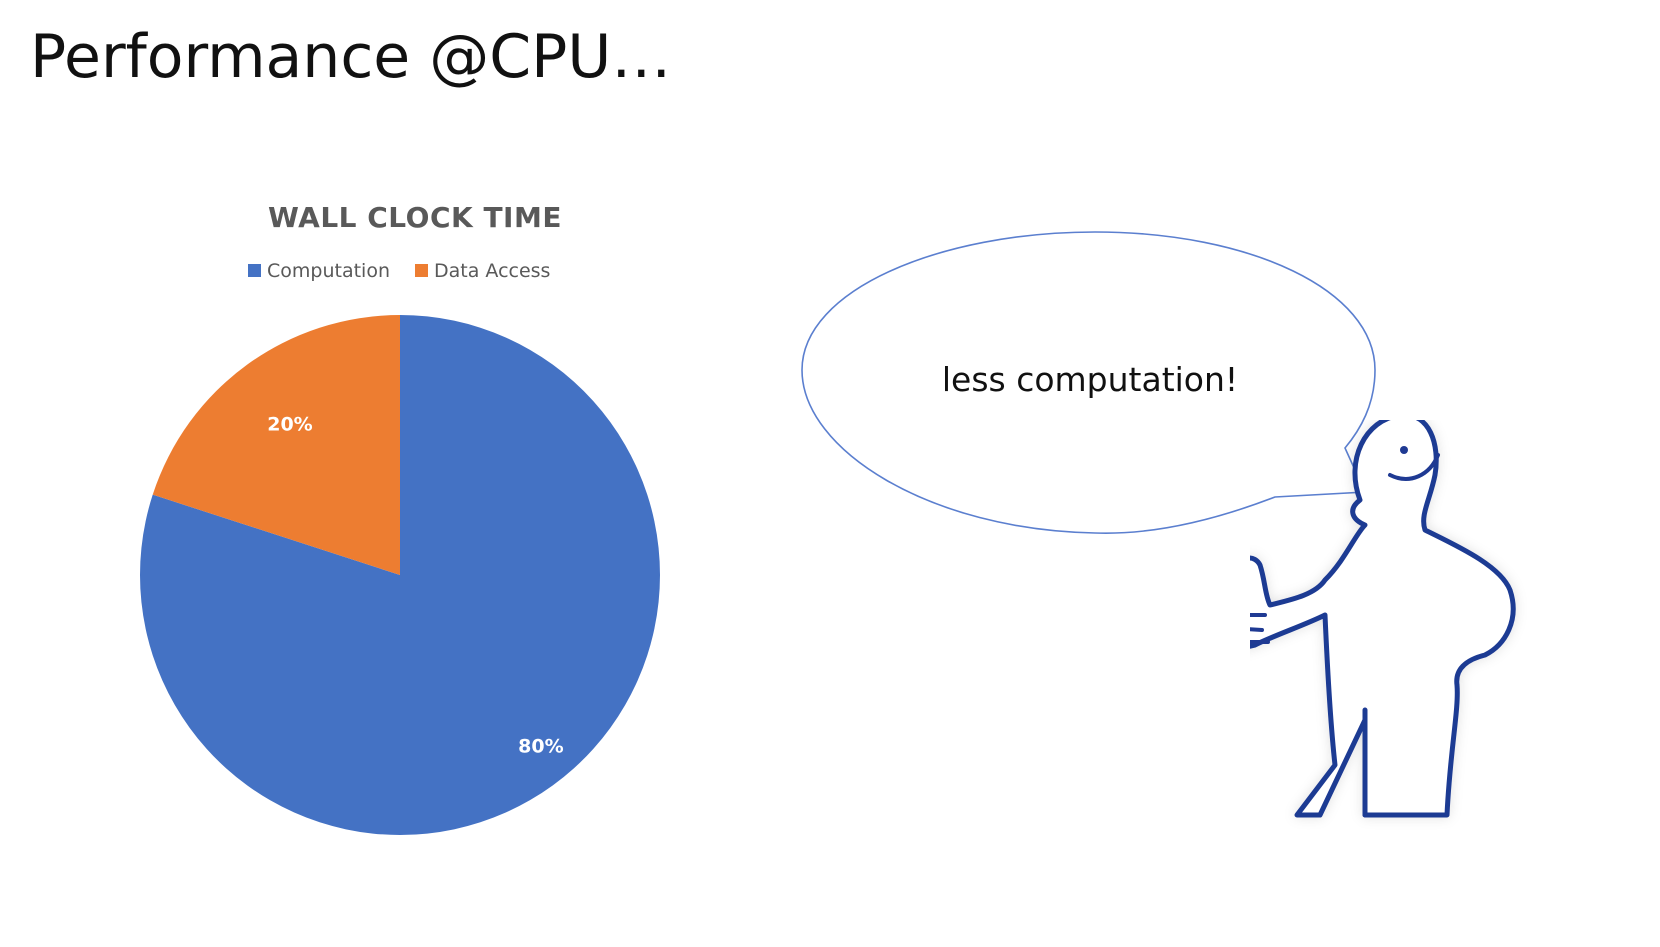 This screenshot has height=947, width=1660. What do you see at coordinates (399, 271) in the screenshot?
I see `chart-legend: Computation Data Access` at bounding box center [399, 271].